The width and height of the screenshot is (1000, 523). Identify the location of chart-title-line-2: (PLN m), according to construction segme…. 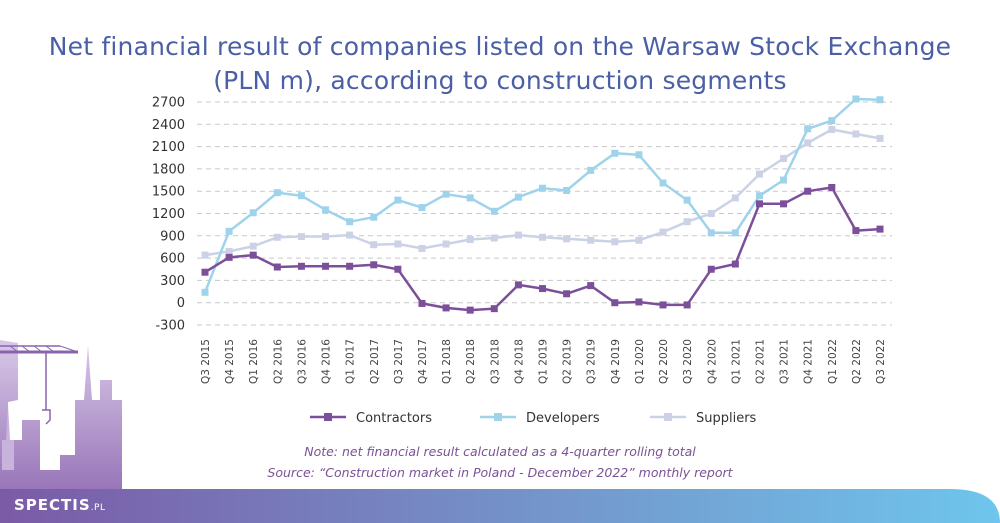
(500, 80).